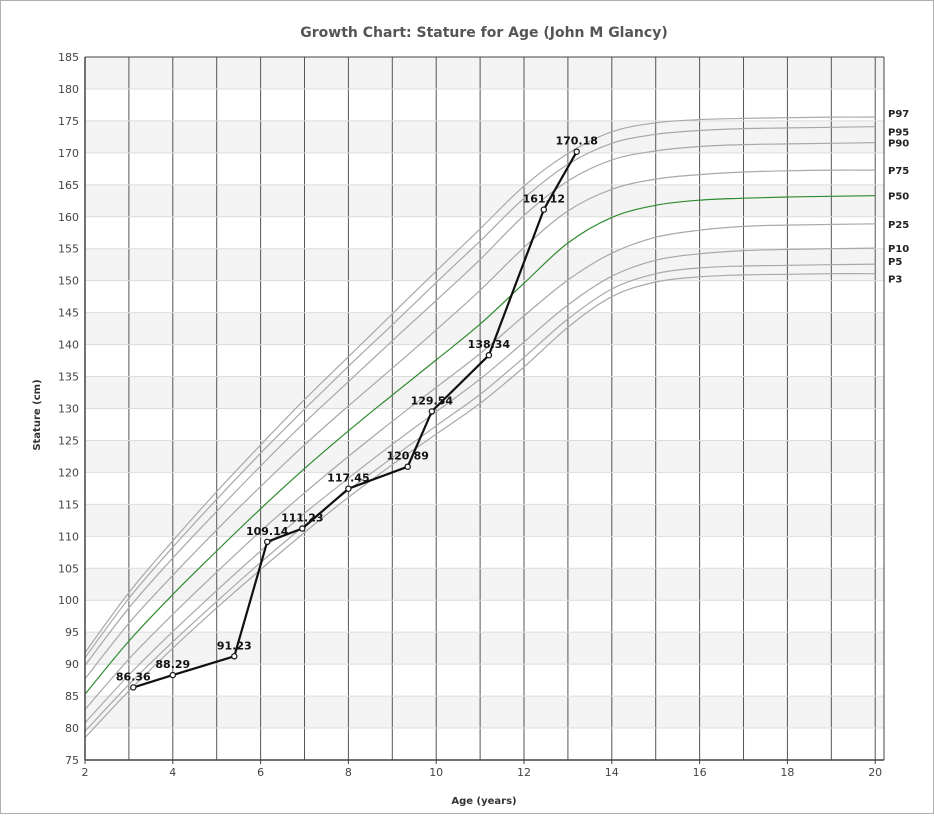 The image size is (934, 818). I want to click on x-tick-label: 2, so click(85, 772).